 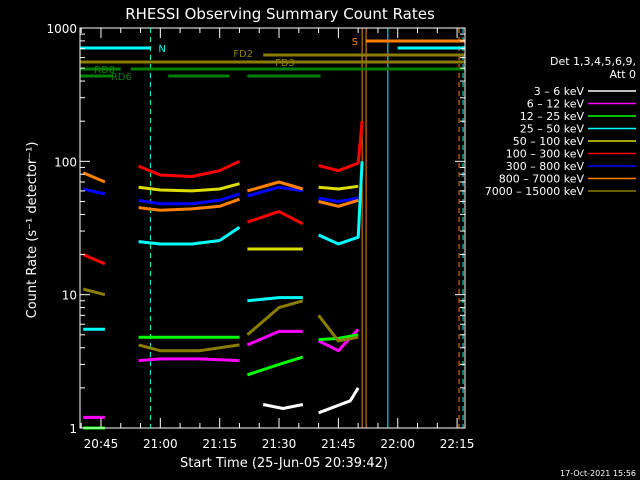 What do you see at coordinates (219, 444) in the screenshot?
I see `x-tick-label: 21:15` at bounding box center [219, 444].